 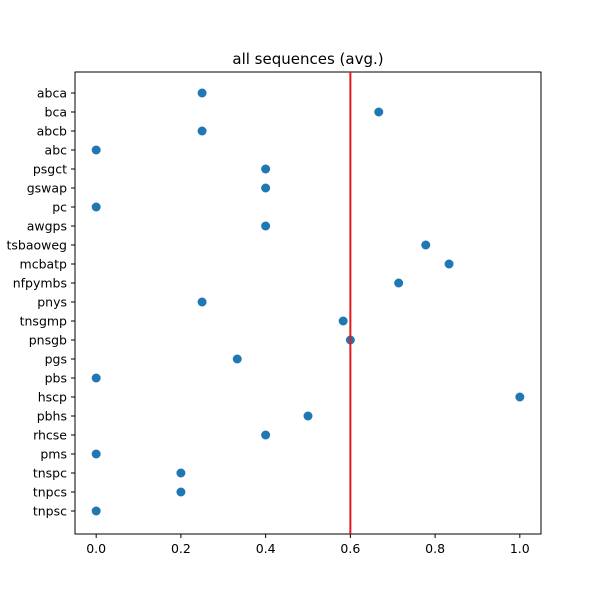 I want to click on y-tick-label: pbhs, so click(x=52, y=416).